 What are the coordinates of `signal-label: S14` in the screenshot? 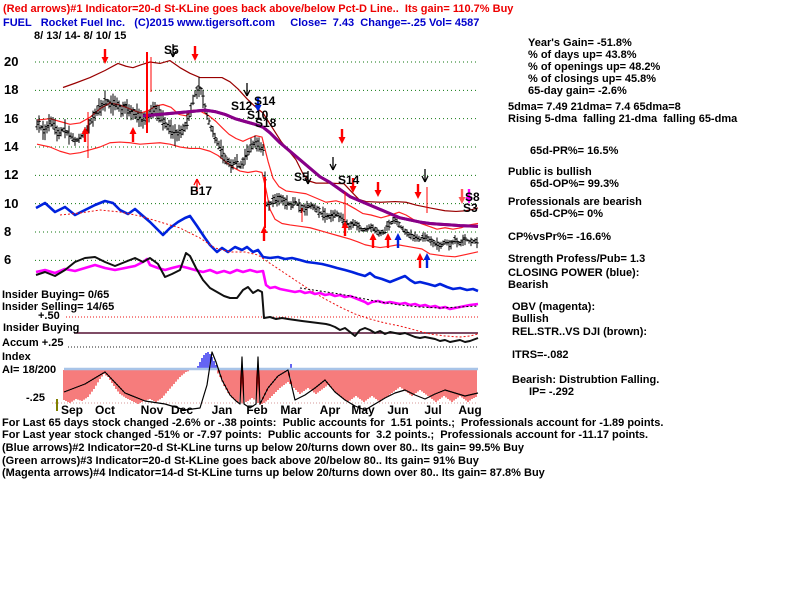 It's located at (349, 180).